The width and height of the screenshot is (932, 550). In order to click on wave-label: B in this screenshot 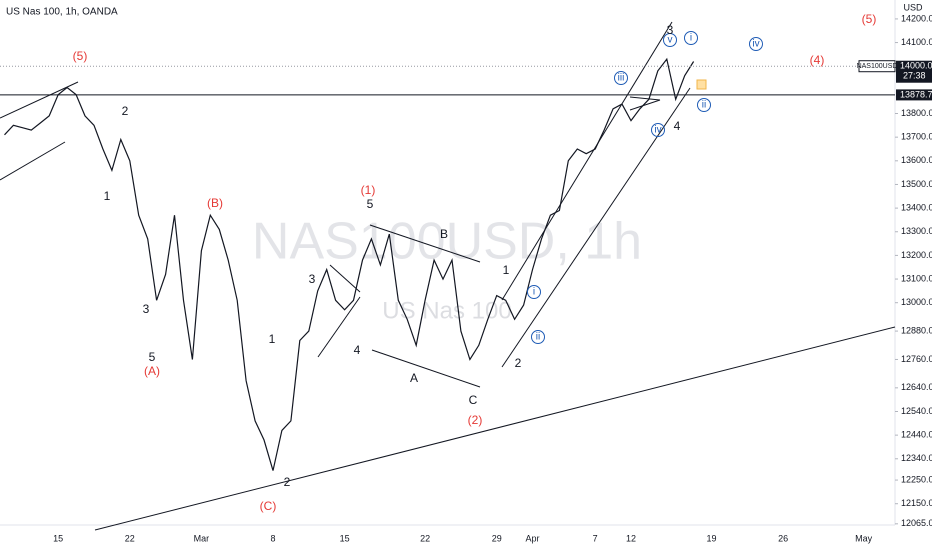, I will do `click(444, 234)`.